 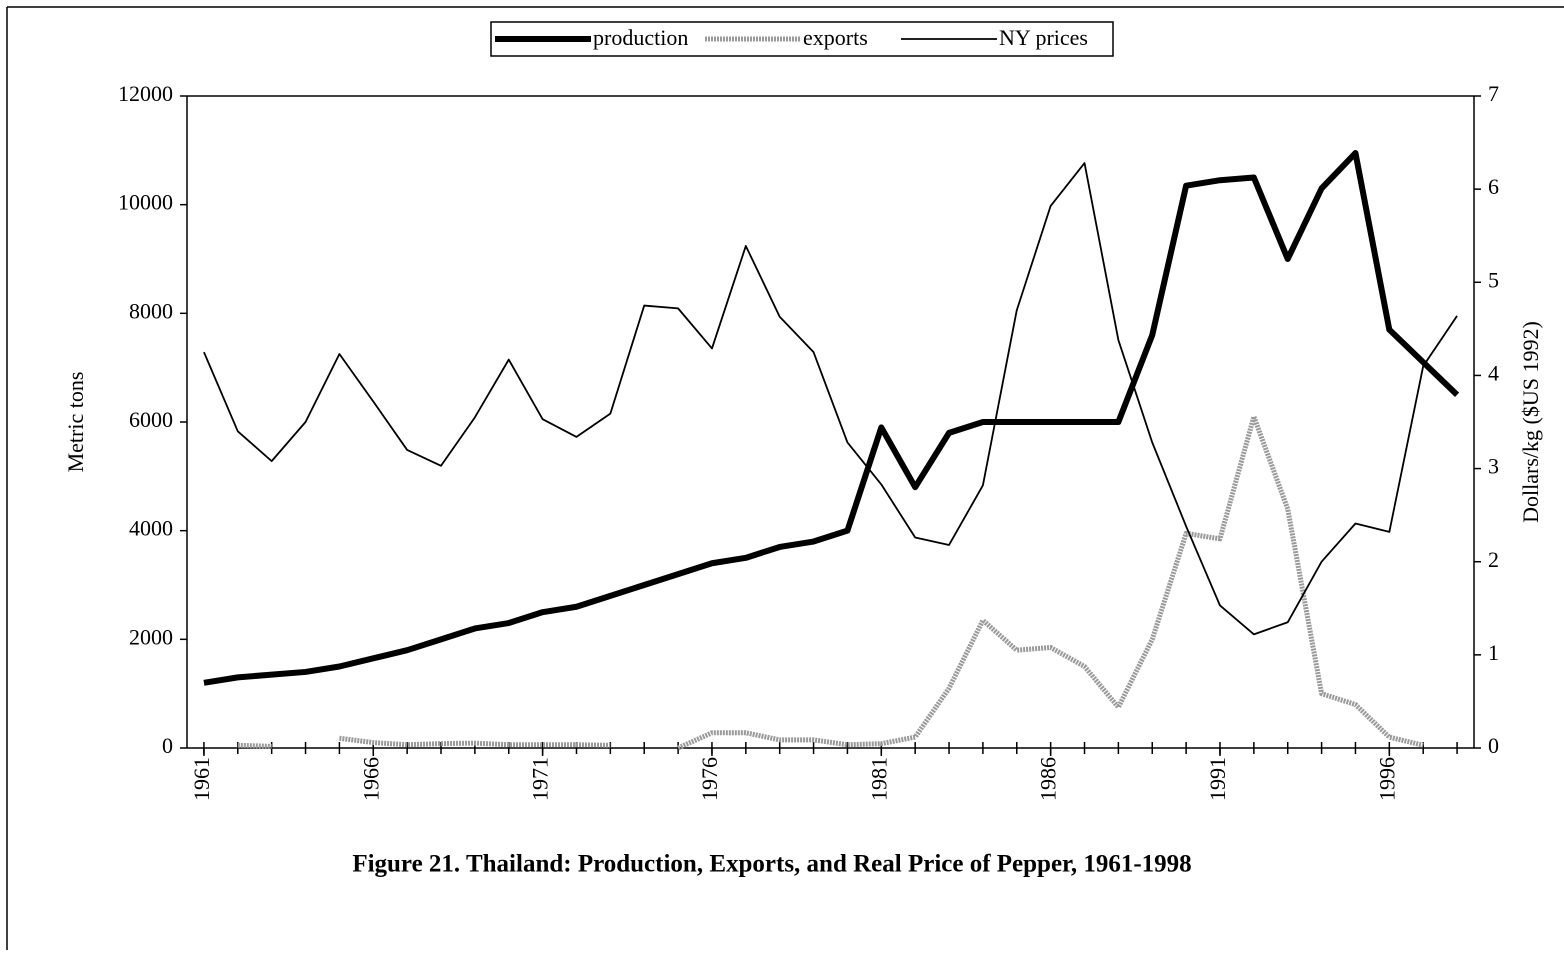 What do you see at coordinates (151, 419) in the screenshot?
I see `y-tick-label: 6000` at bounding box center [151, 419].